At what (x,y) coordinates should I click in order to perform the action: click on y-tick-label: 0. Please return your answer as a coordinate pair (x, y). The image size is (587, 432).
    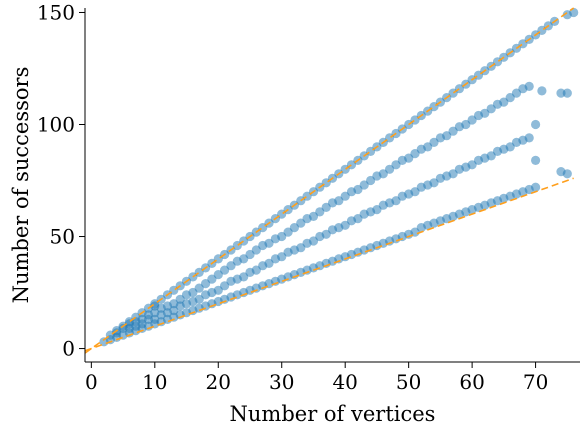
    Looking at the image, I should click on (68, 349).